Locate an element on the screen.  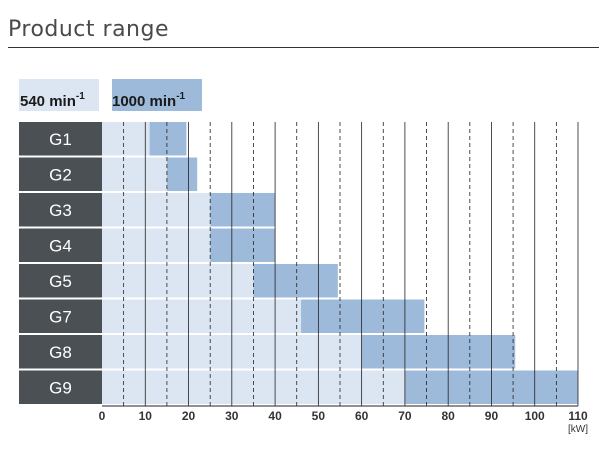
category-box-g5 is located at coordinates (60, 281).